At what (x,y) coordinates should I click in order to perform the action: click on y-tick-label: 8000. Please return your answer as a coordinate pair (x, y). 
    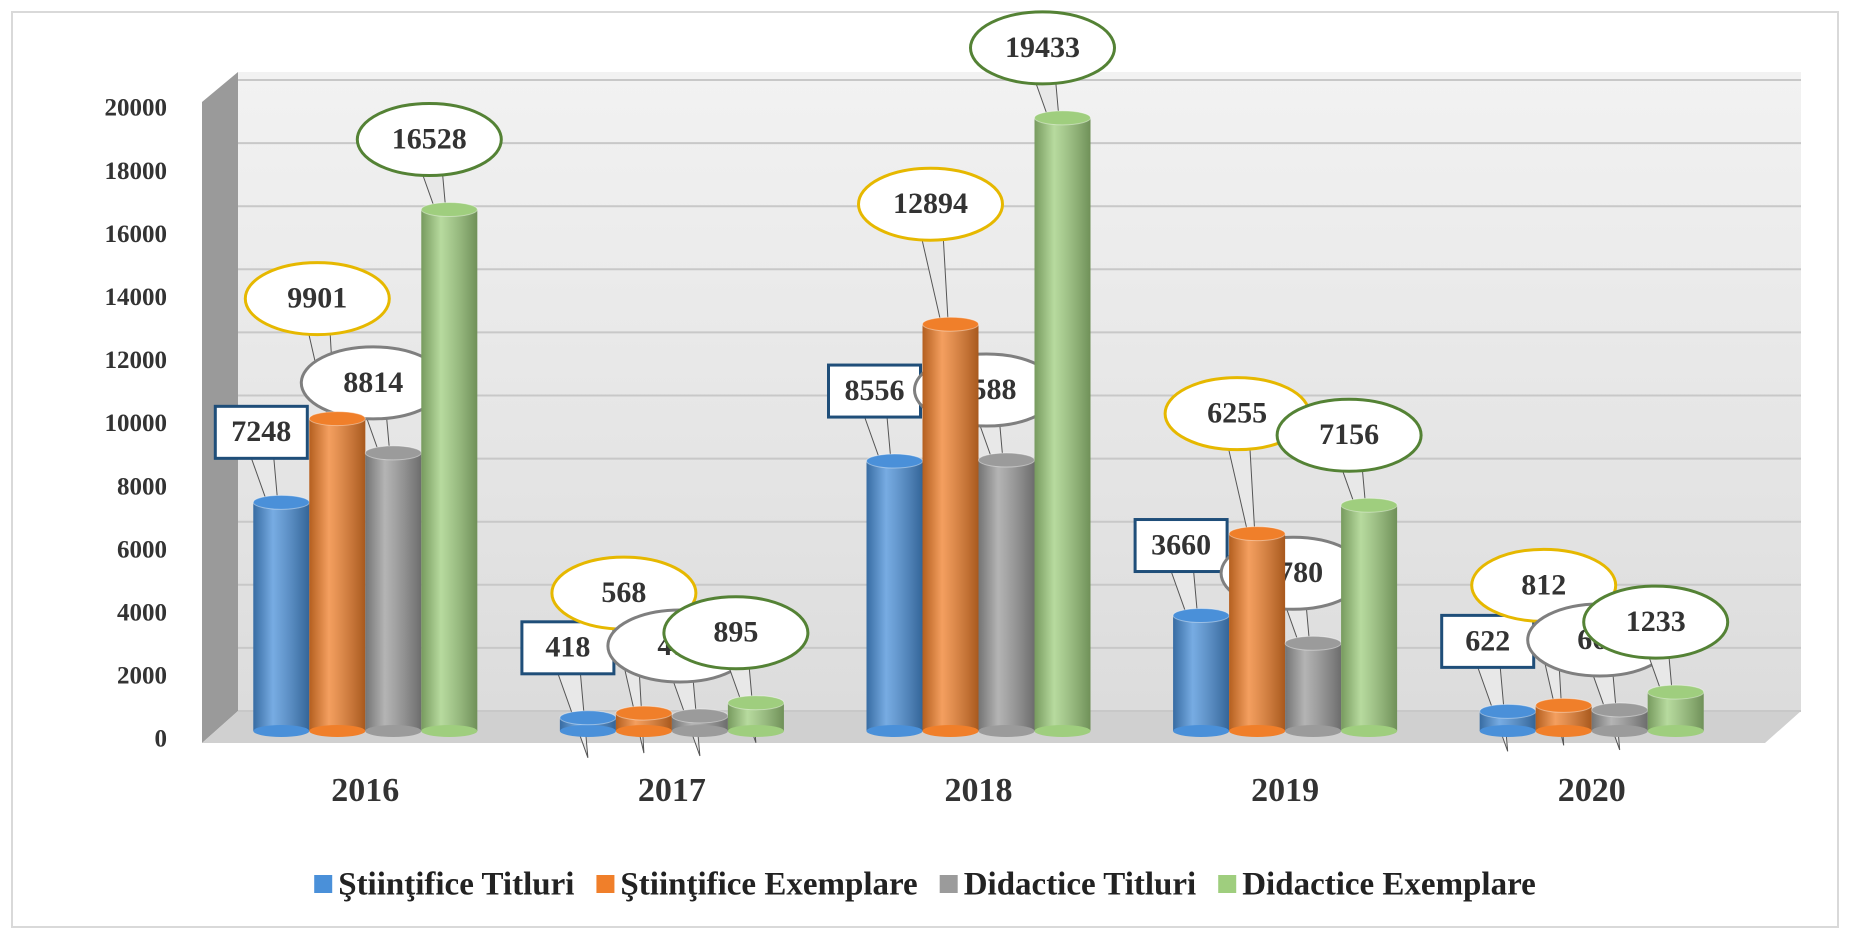
    Looking at the image, I should click on (142, 486).